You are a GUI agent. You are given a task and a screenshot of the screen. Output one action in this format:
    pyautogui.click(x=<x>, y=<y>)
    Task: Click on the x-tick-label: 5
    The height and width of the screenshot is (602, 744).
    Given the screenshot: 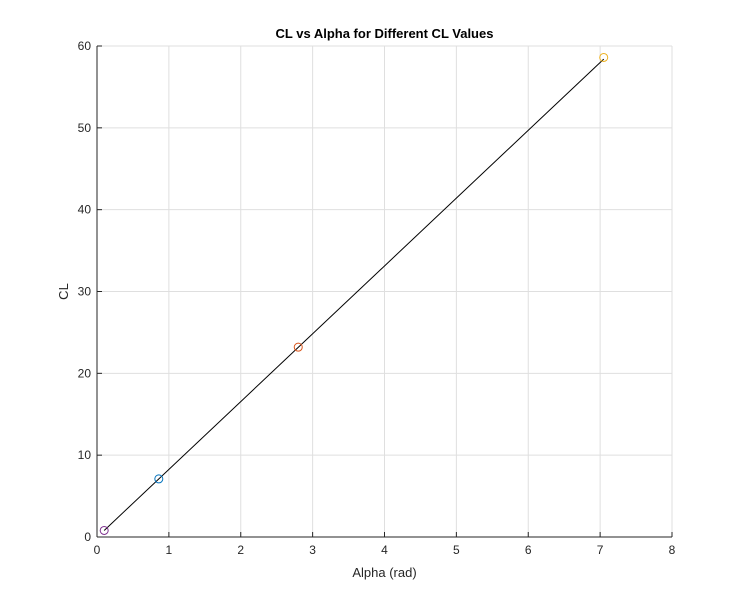 What is the action you would take?
    pyautogui.click(x=456, y=550)
    